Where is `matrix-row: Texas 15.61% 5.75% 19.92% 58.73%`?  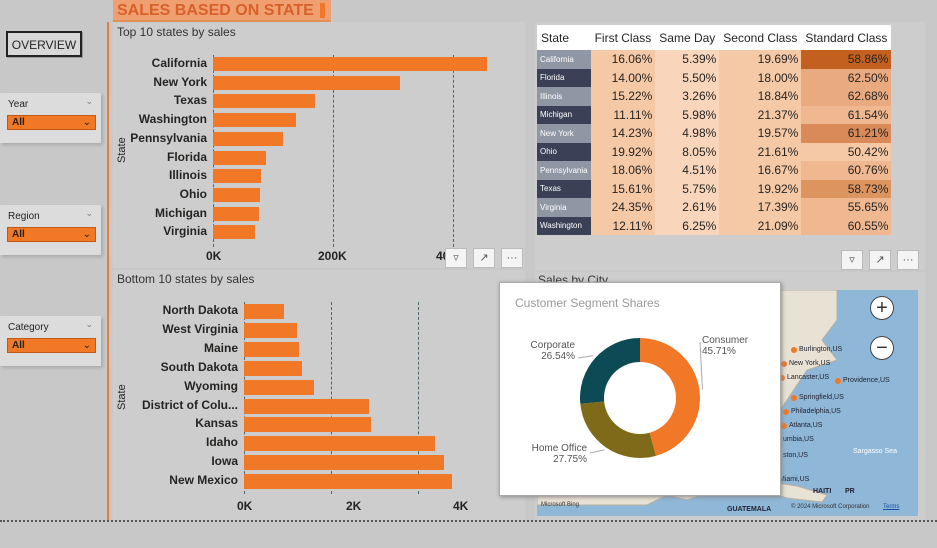
matrix-row: Texas 15.61% 5.75% 19.92% 58.73% is located at coordinates (714, 188).